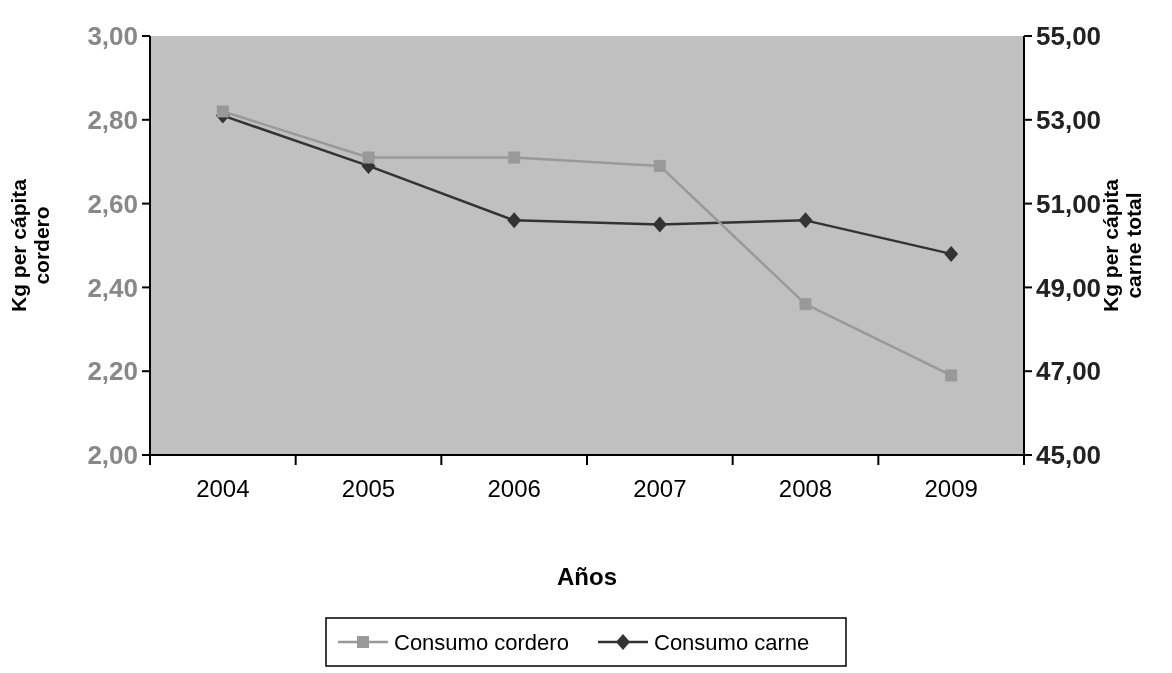 This screenshot has width=1172, height=673. What do you see at coordinates (951, 488) in the screenshot?
I see `x-tick-label: 2009` at bounding box center [951, 488].